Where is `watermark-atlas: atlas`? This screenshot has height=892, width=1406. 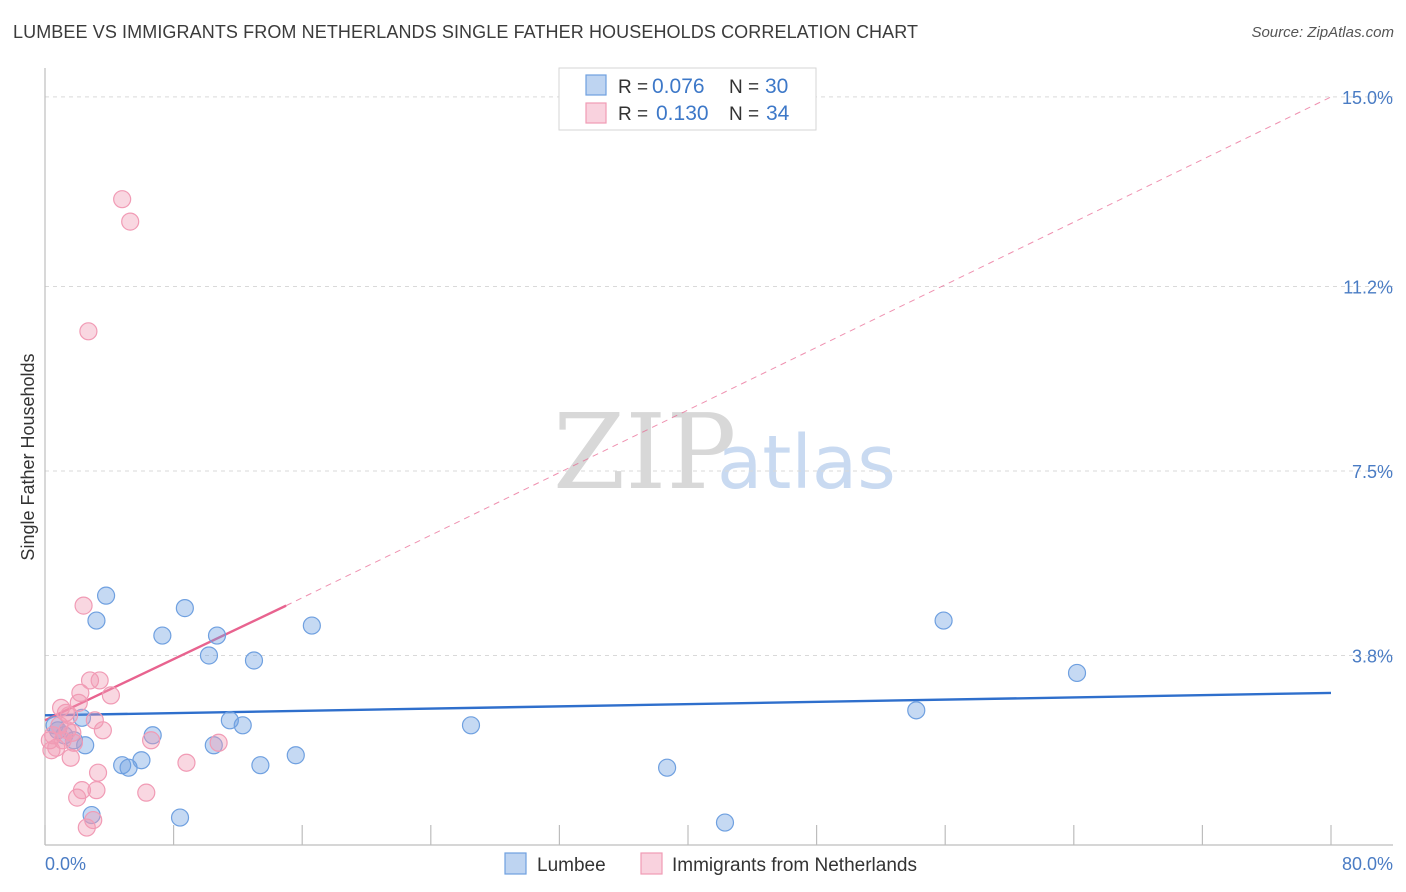 watermark-atlas: atlas is located at coordinates (806, 463).